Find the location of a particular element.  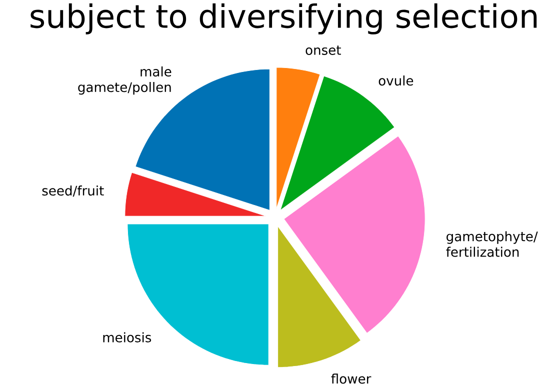

slice-label: flower is located at coordinates (351, 379).